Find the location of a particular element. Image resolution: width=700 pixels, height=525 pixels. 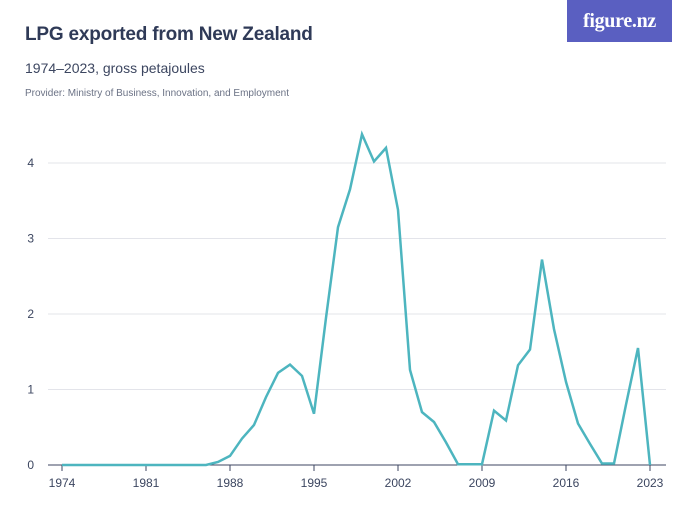

chart-title: LPG exported from New Zealand is located at coordinates (169, 34).